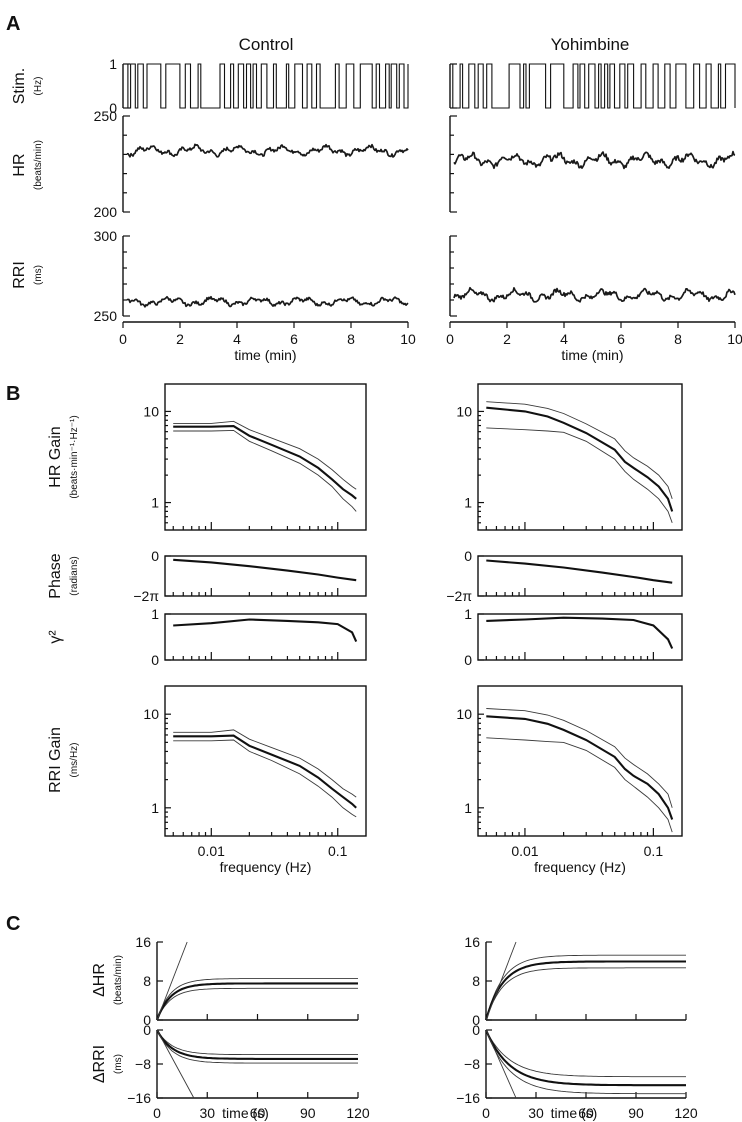 Image resolution: width=742 pixels, height=1122 pixels. I want to click on column-title-control: Control, so click(266, 44).